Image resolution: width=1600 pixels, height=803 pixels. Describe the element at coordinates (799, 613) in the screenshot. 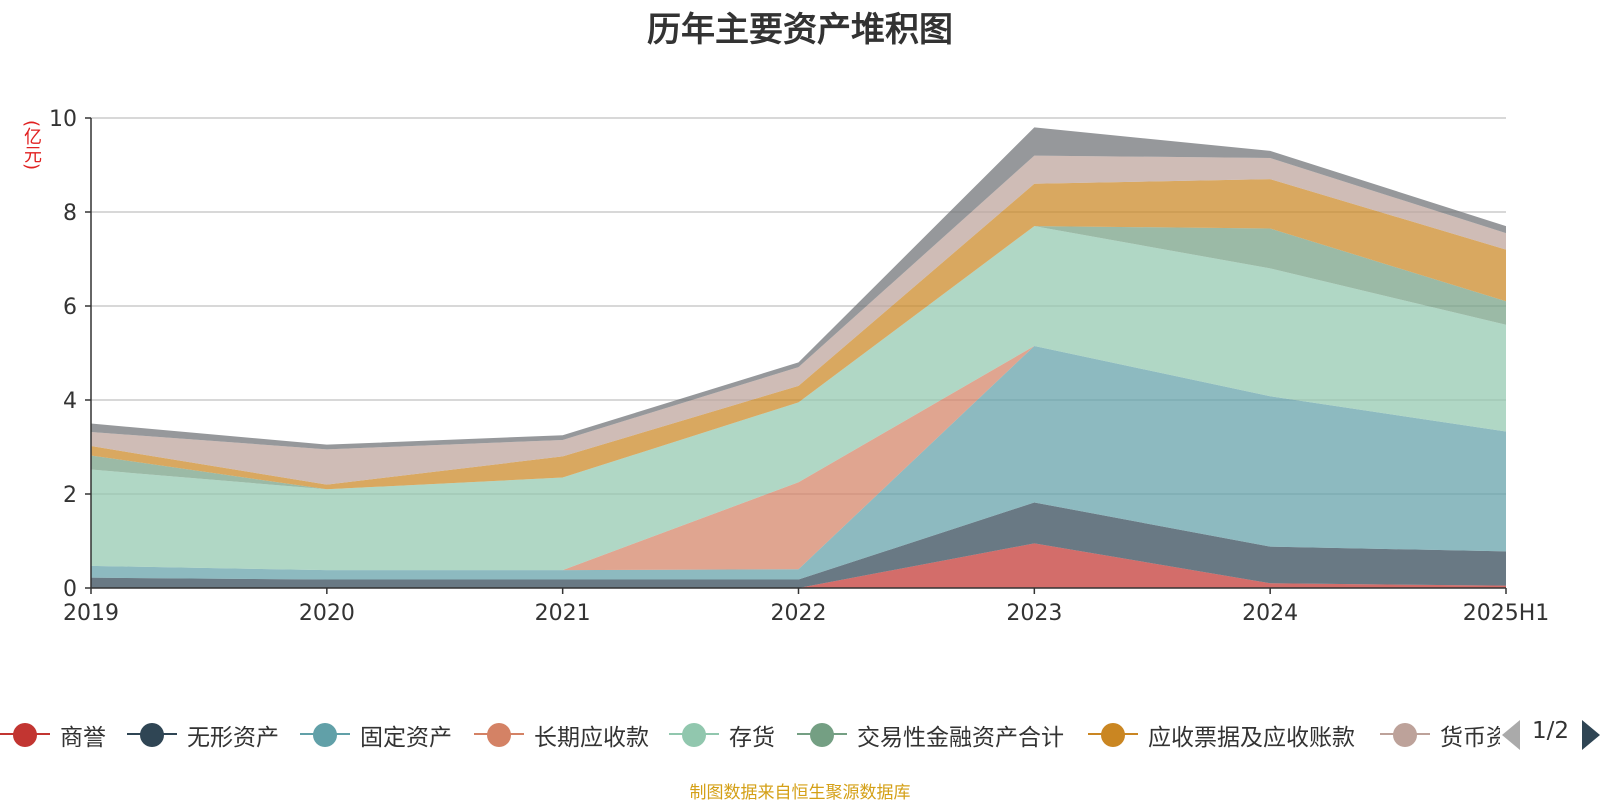

I see `x-tick-label: 2022` at that location.